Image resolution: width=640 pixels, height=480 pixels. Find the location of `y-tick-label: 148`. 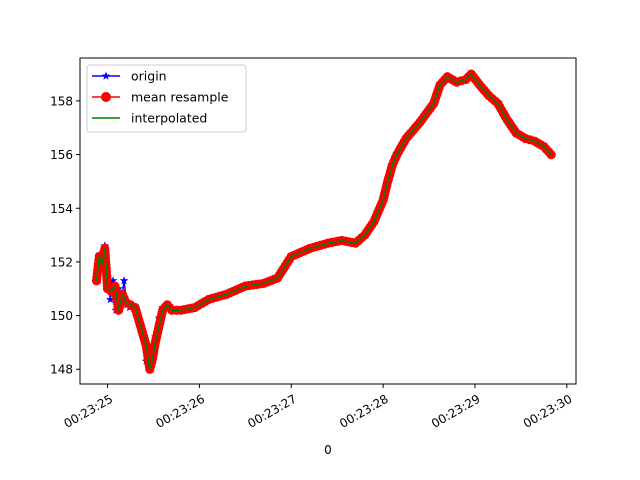

y-tick-label: 148 is located at coordinates (61, 370).